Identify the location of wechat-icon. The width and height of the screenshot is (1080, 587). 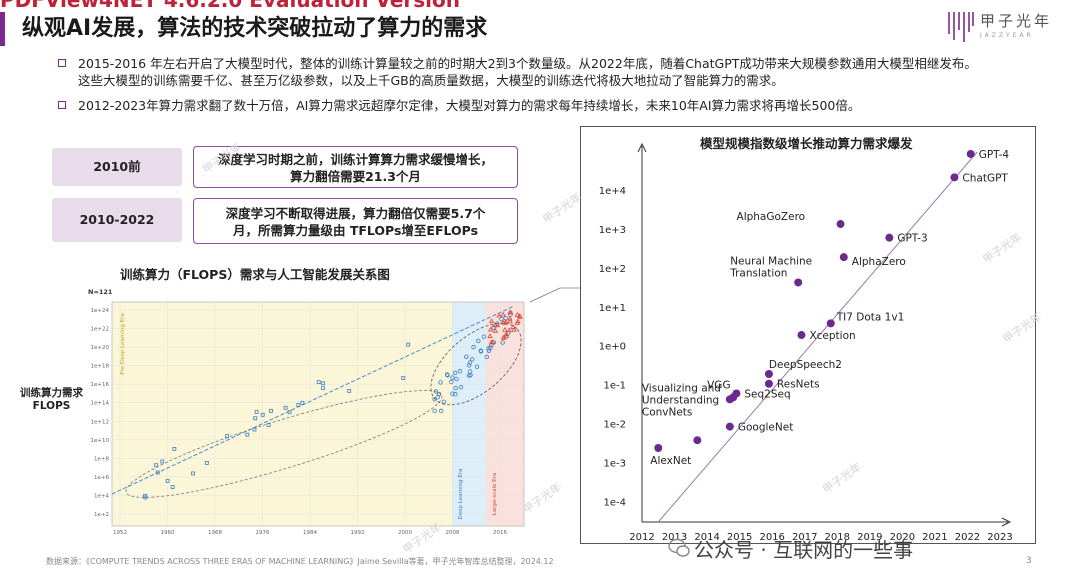
(679, 547).